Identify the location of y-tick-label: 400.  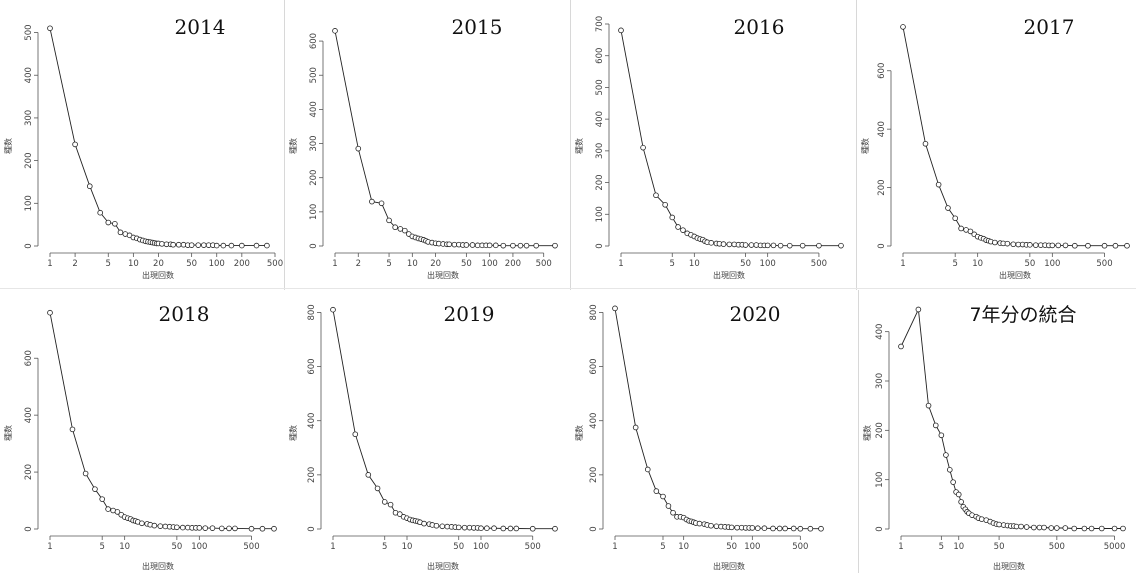
(882, 129).